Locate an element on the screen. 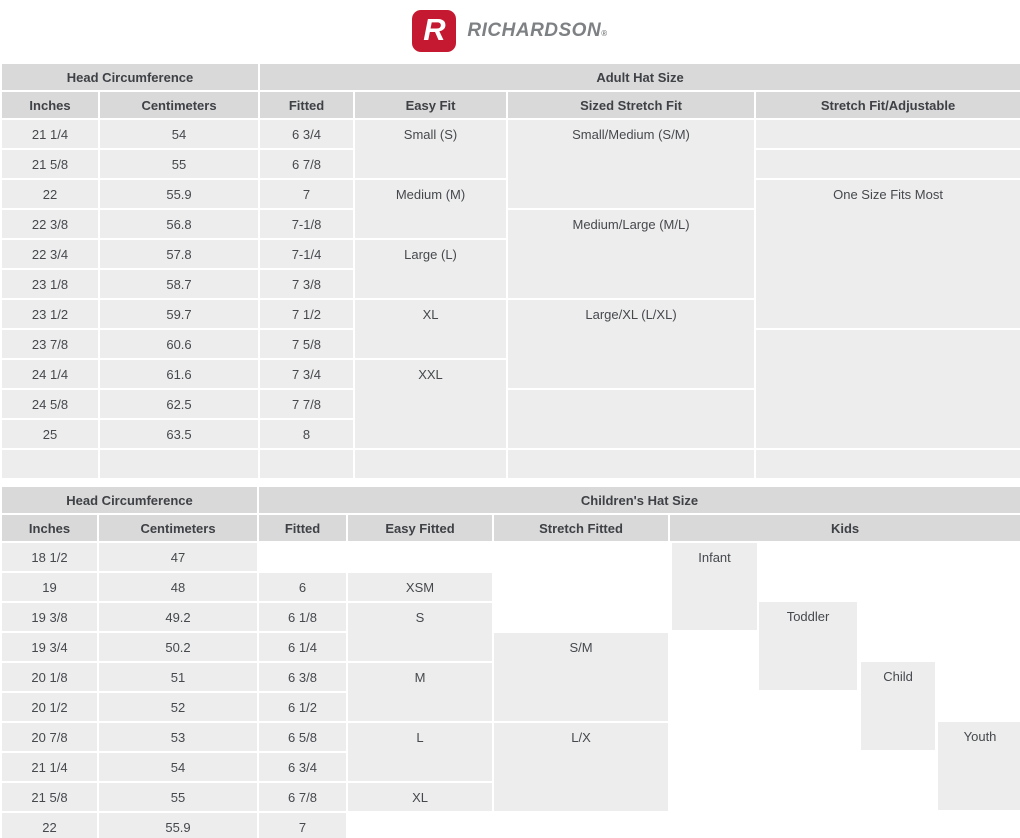 The height and width of the screenshot is (838, 1020). cell-inches: 18 1/2 is located at coordinates (49, 557).